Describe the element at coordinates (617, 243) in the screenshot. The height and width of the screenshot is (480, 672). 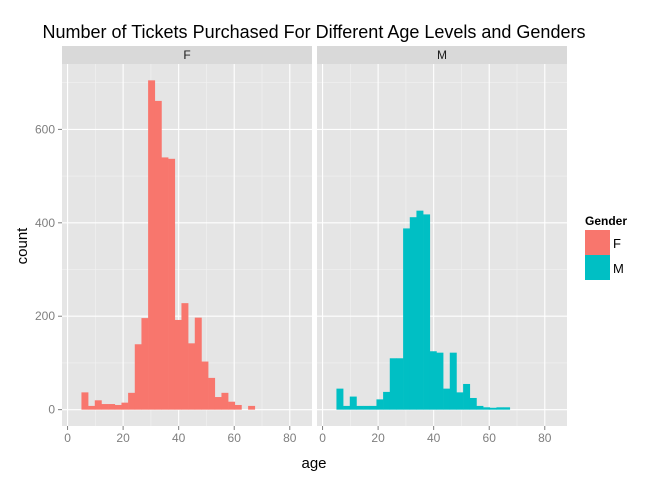
I see `legend-label-f: F` at that location.